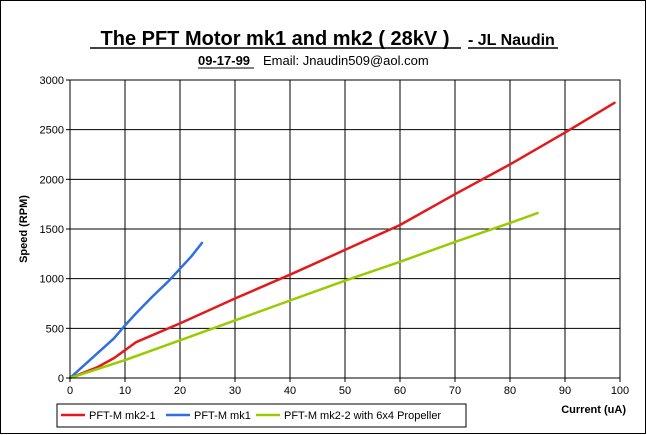  What do you see at coordinates (52, 280) in the screenshot?
I see `y-tick-label: 1000` at bounding box center [52, 280].